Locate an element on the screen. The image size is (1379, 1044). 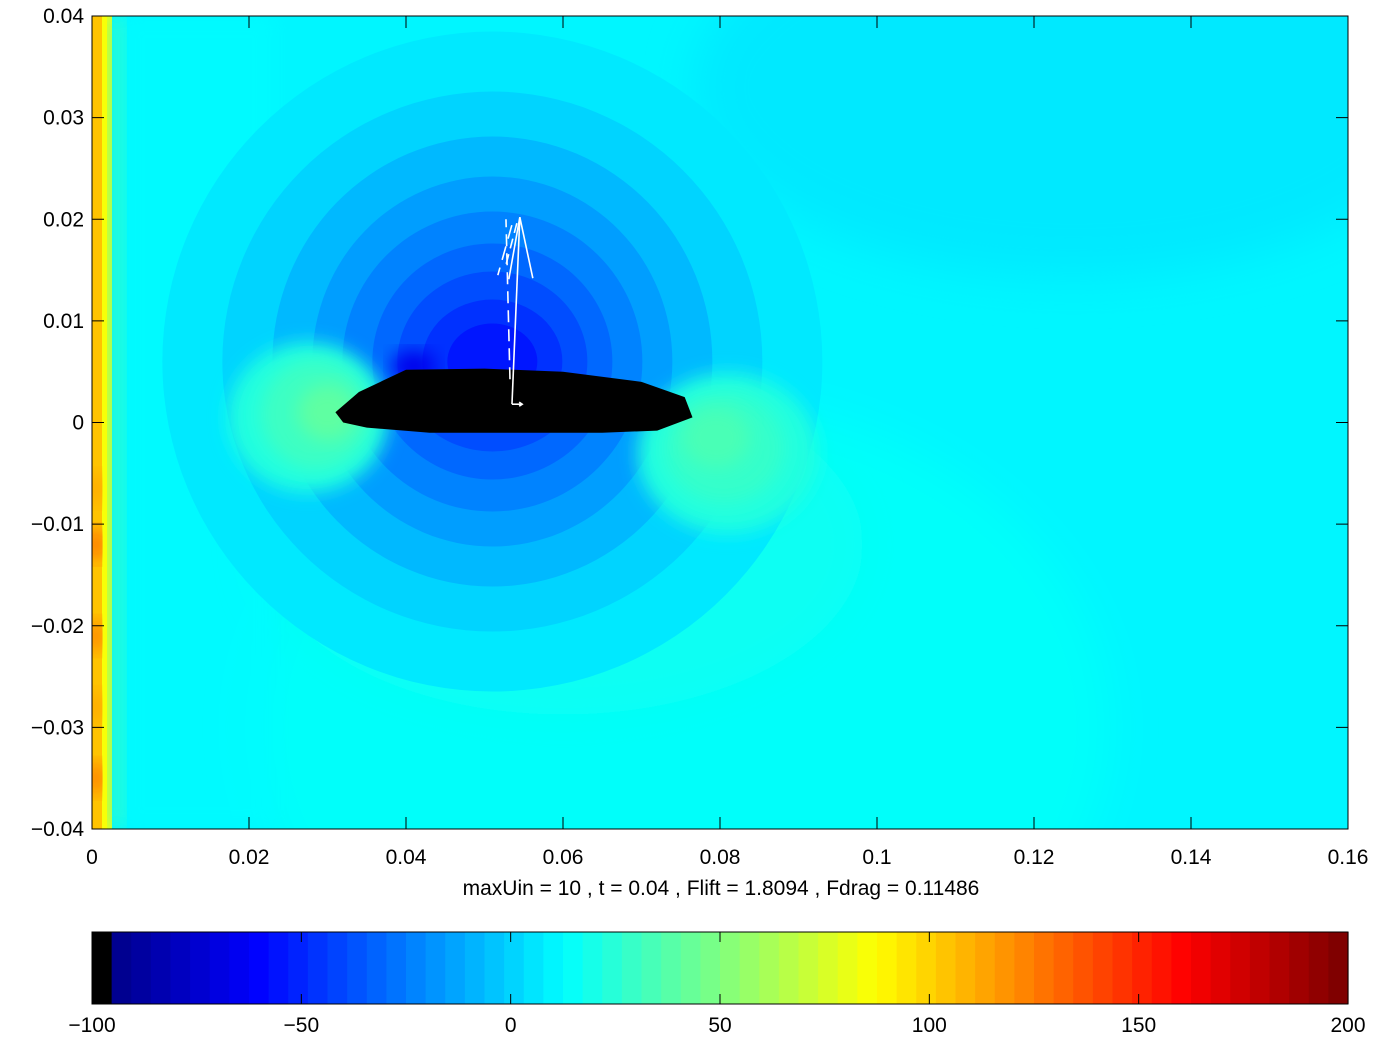
colorbar-tick-label: −100 is located at coordinates (91, 1025).